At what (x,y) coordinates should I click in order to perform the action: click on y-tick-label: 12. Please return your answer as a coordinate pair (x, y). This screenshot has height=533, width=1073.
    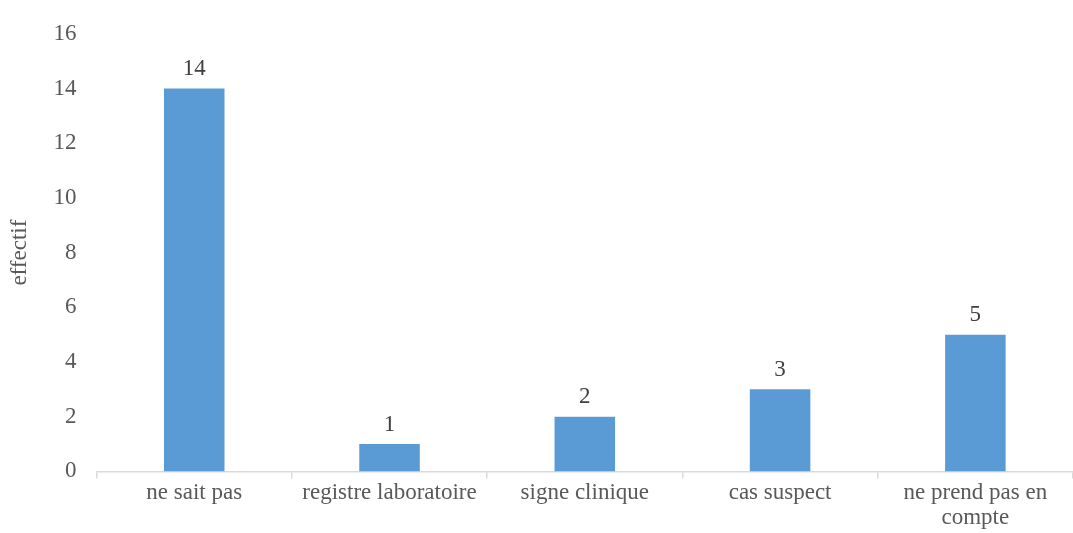
    Looking at the image, I should click on (65, 142).